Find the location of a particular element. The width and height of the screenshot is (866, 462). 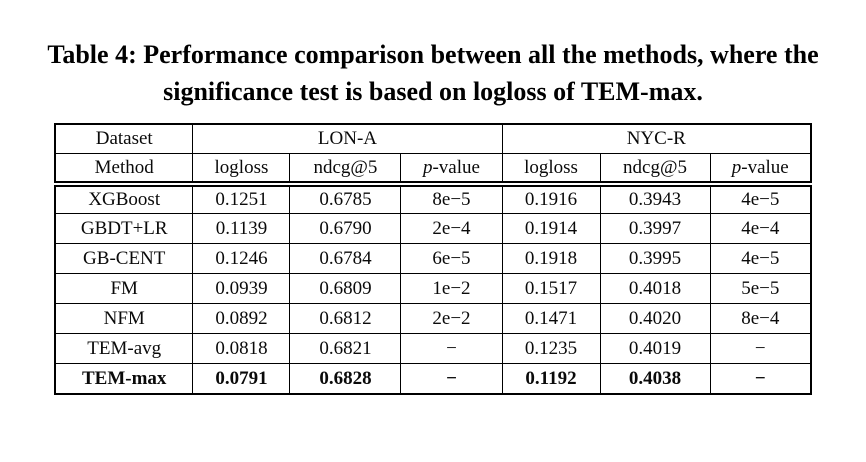

cell-nyc-logloss: 0.1471 is located at coordinates (551, 319).